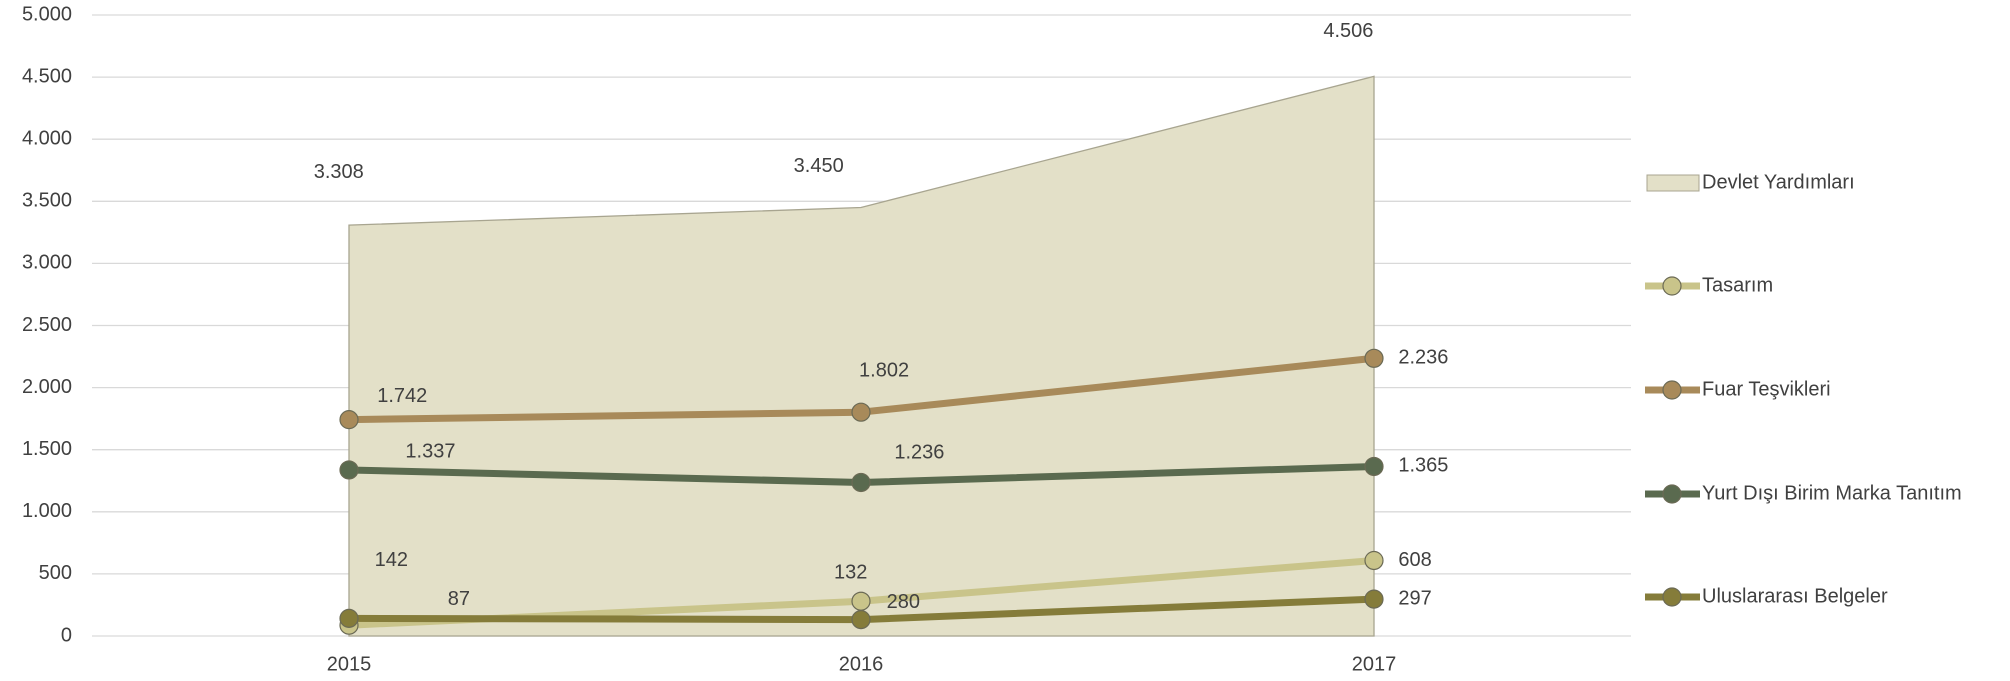  Describe the element at coordinates (1414, 560) in the screenshot. I see `data-label: 608` at that location.